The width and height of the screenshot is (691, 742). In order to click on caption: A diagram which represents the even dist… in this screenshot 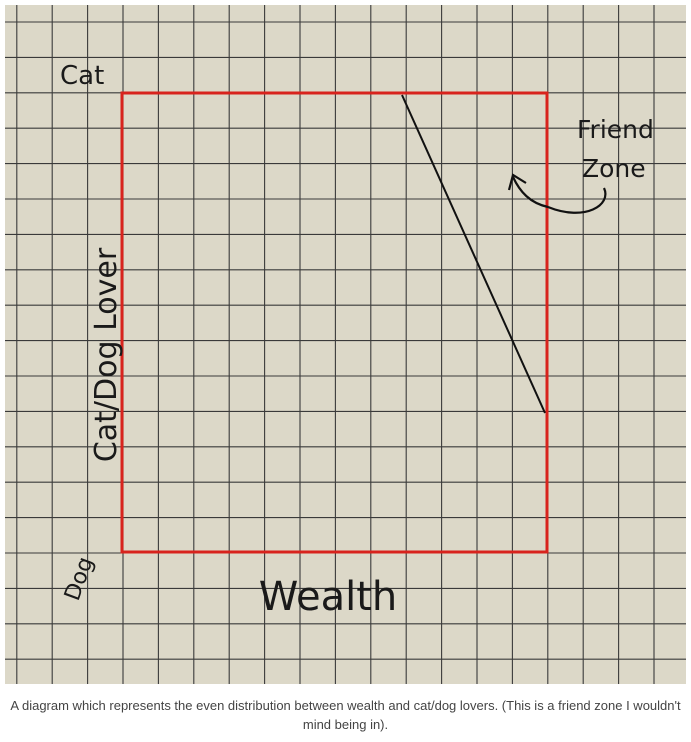, I will do `click(345, 715)`.